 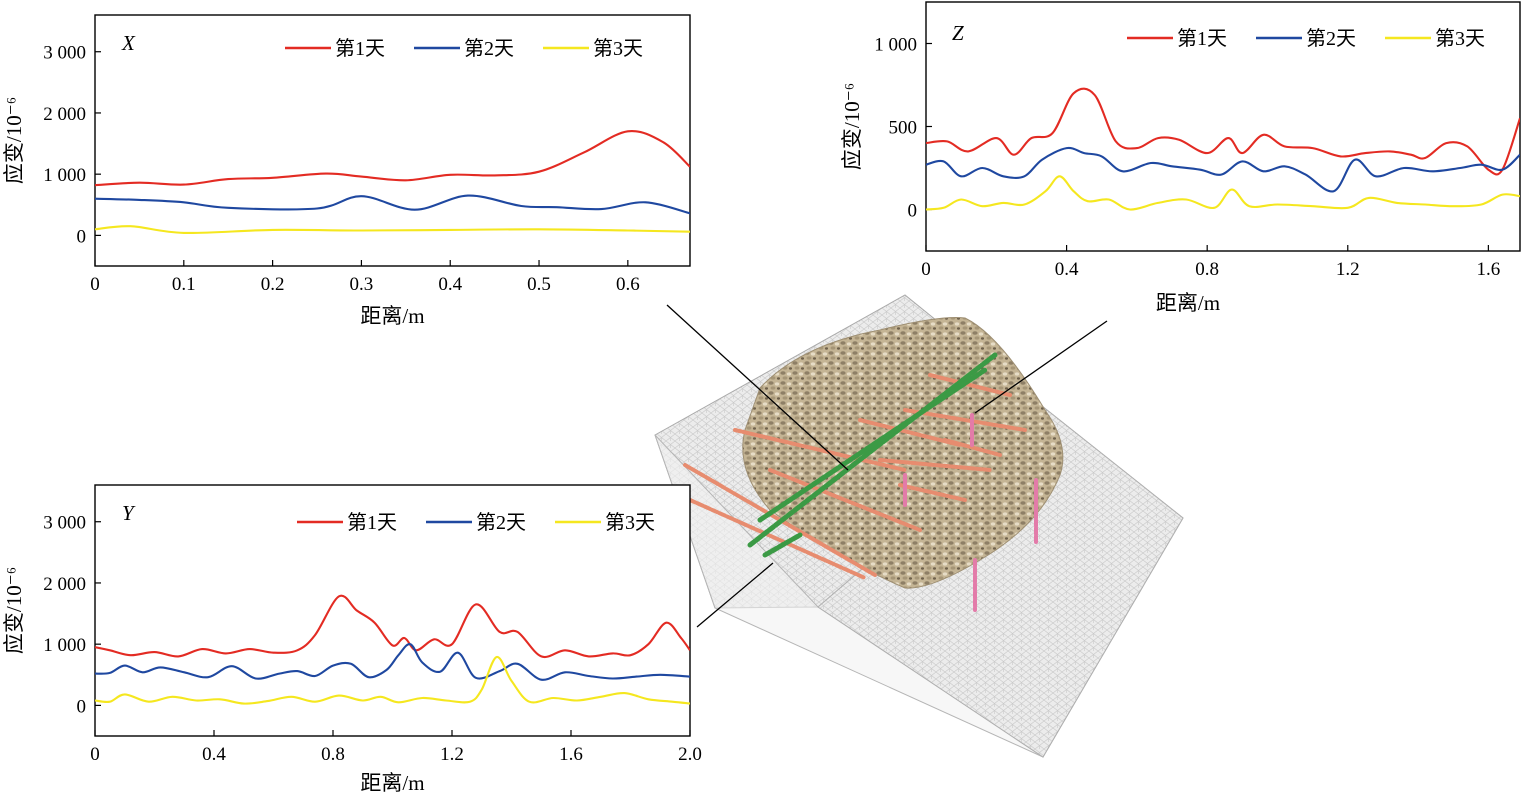 What do you see at coordinates (128, 43) in the screenshot?
I see `panel-label: X` at bounding box center [128, 43].